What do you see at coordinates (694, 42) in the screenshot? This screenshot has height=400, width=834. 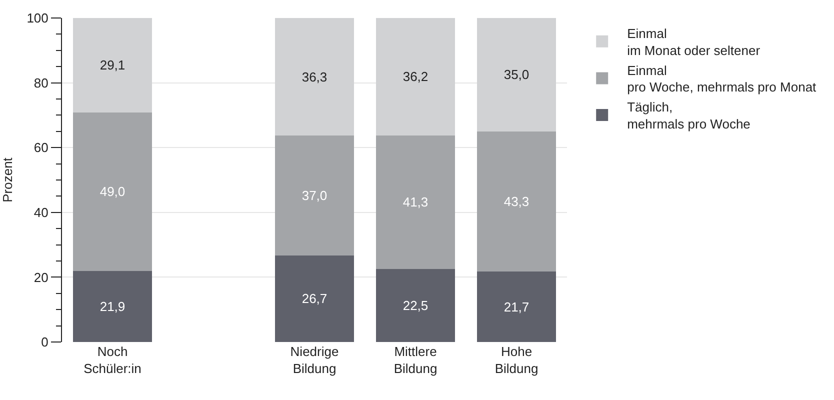 I see `legend-label: Einmal im Monat oder seltener` at bounding box center [694, 42].